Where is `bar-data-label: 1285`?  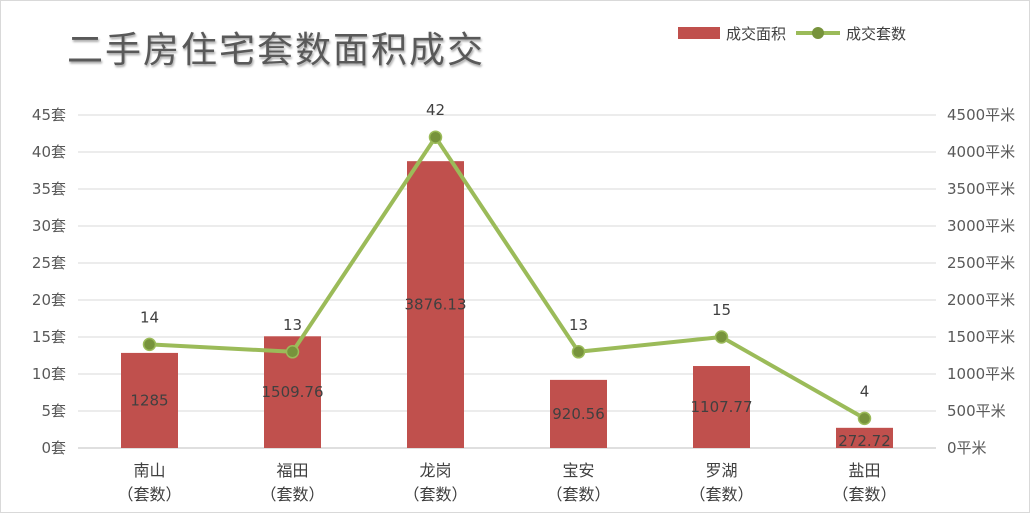 bar-data-label: 1285 is located at coordinates (149, 400).